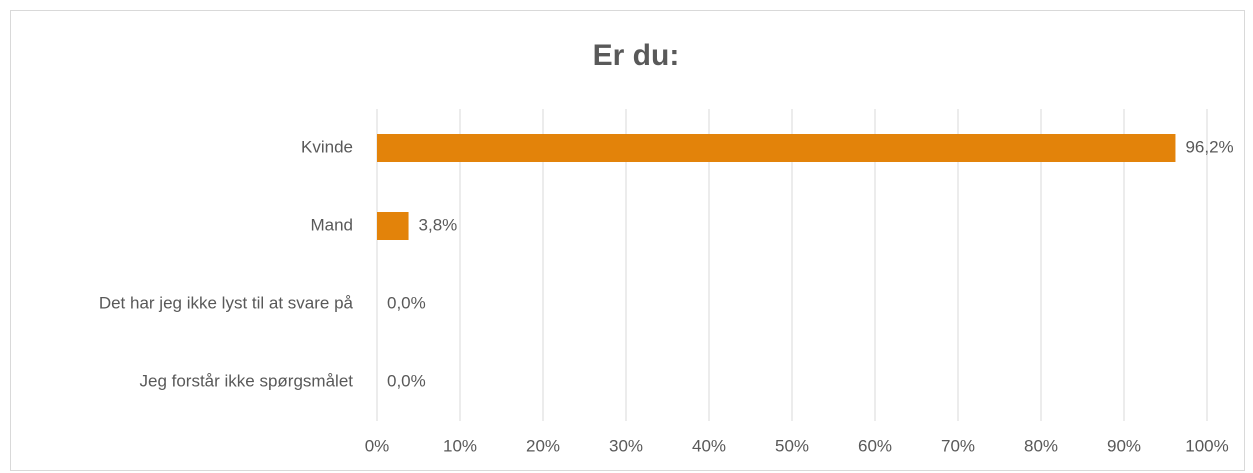 The height and width of the screenshot is (473, 1253). What do you see at coordinates (246, 380) in the screenshot?
I see `y-tick-label: Jeg forstår ikke spørgsmålet` at bounding box center [246, 380].